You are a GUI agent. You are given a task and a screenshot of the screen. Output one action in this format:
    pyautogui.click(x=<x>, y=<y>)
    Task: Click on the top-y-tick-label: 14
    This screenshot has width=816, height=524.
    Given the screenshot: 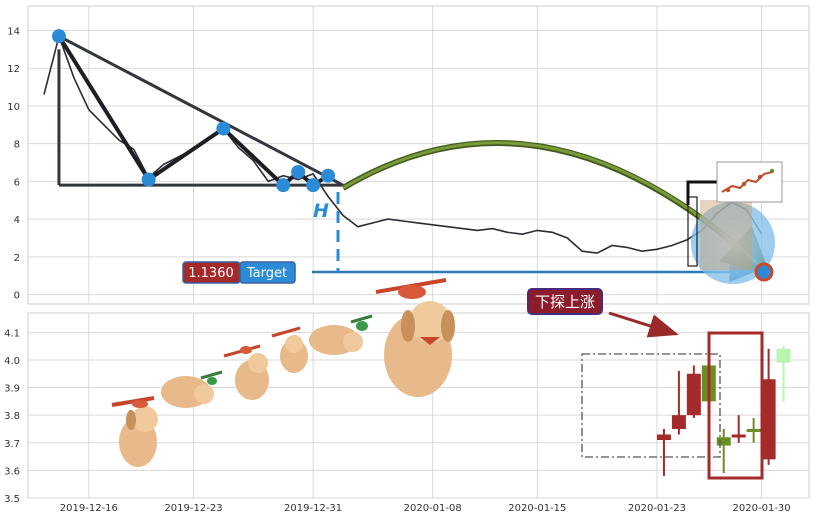 What is the action you would take?
    pyautogui.click(x=13, y=32)
    